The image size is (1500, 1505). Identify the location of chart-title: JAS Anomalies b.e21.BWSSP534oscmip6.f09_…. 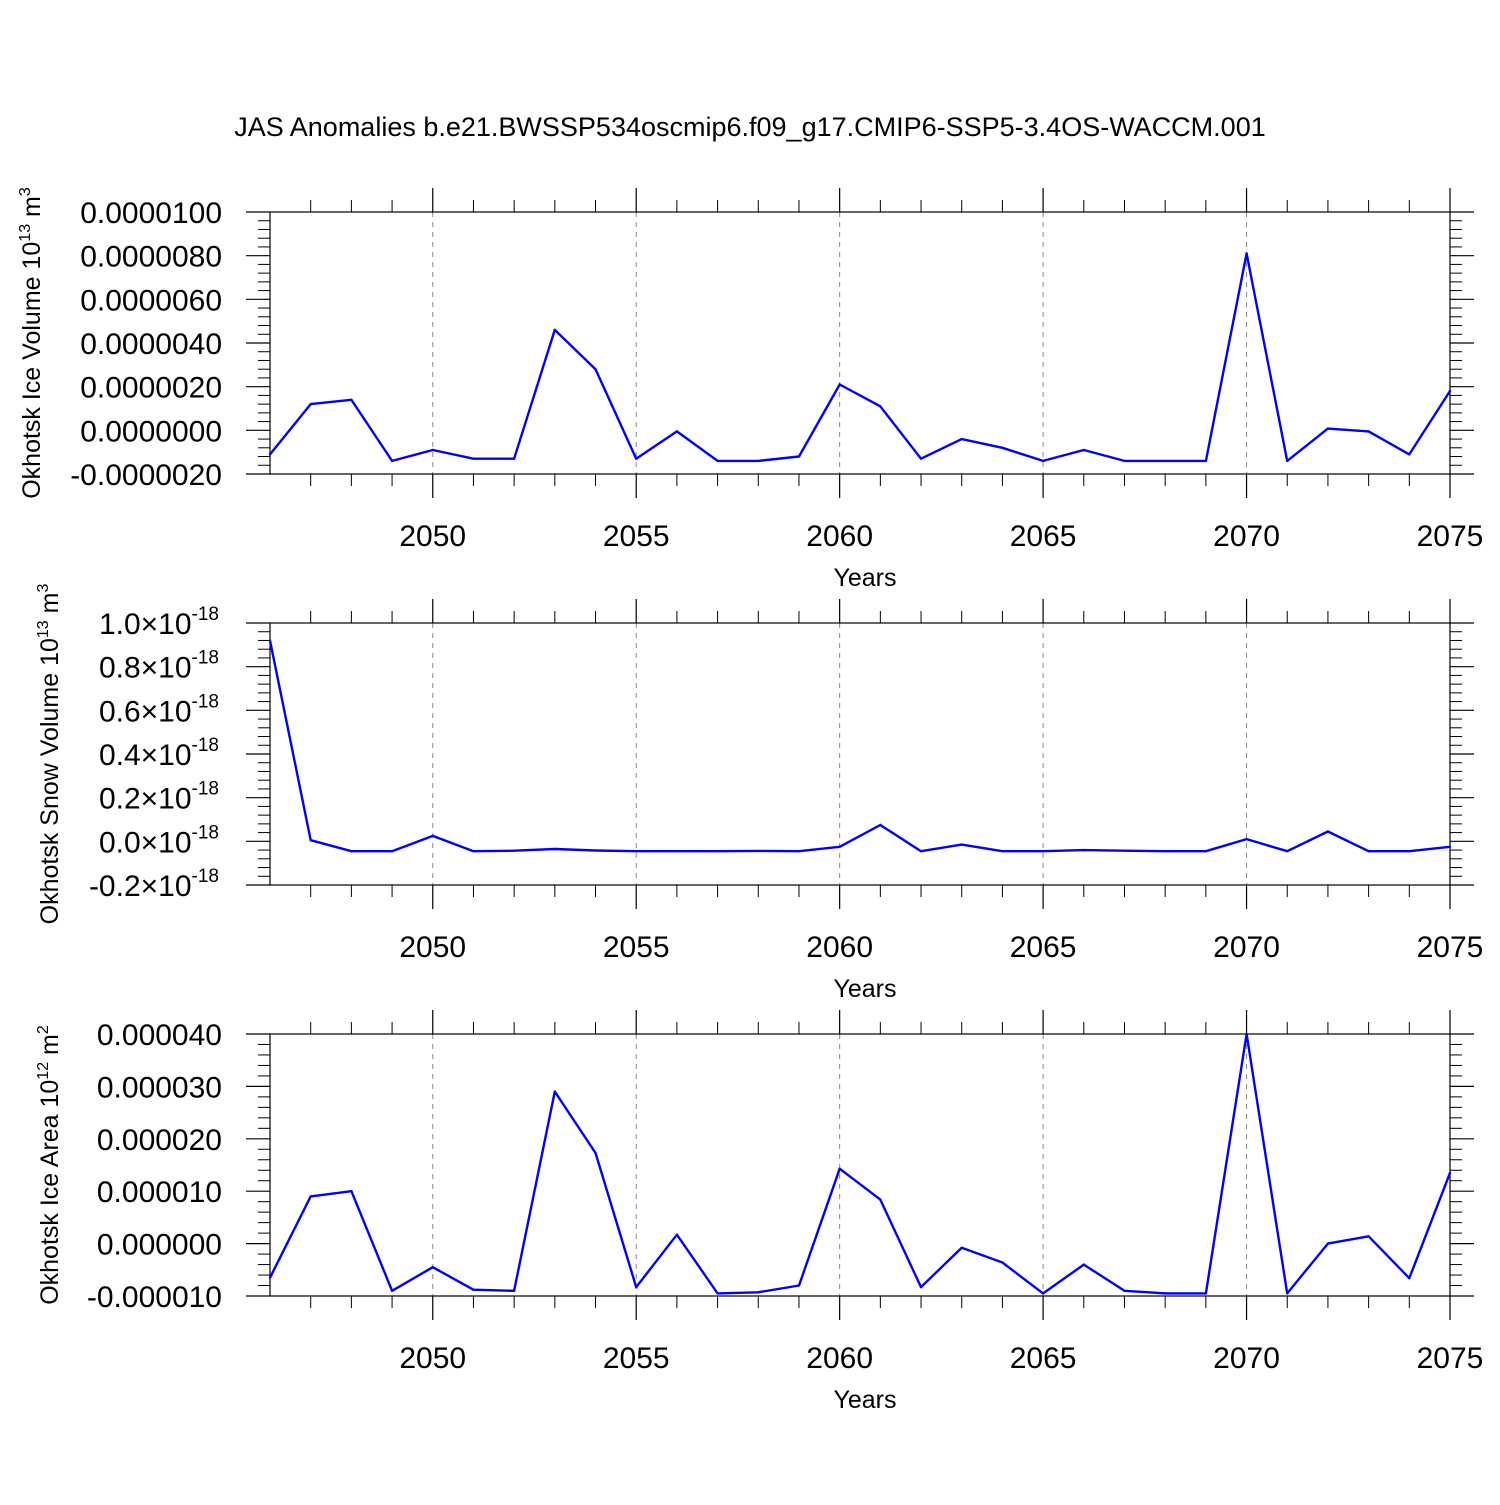
(750, 127).